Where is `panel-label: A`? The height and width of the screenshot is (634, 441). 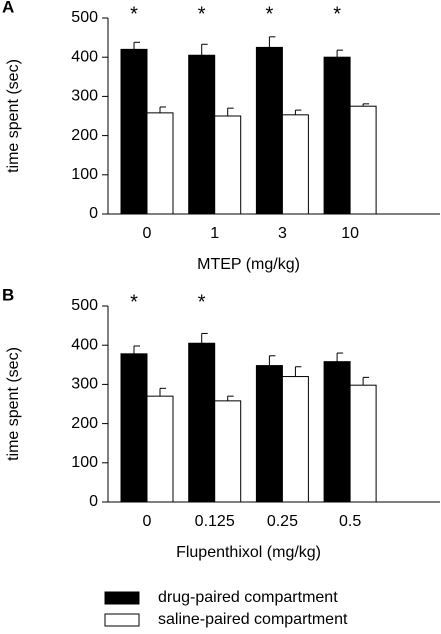 panel-label: A is located at coordinates (8, 8).